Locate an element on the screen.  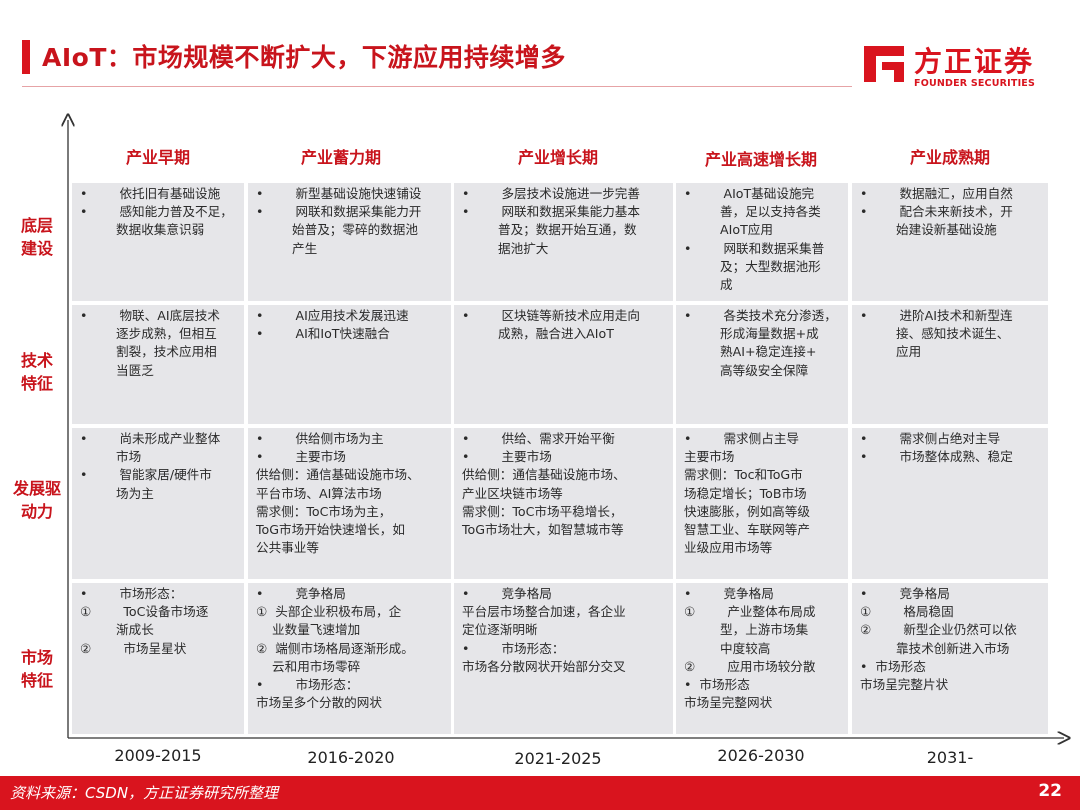
cell-technology-growth: • 区块链等新技术应用走向 成熟，融合进入AIoT is located at coordinates (563, 364).